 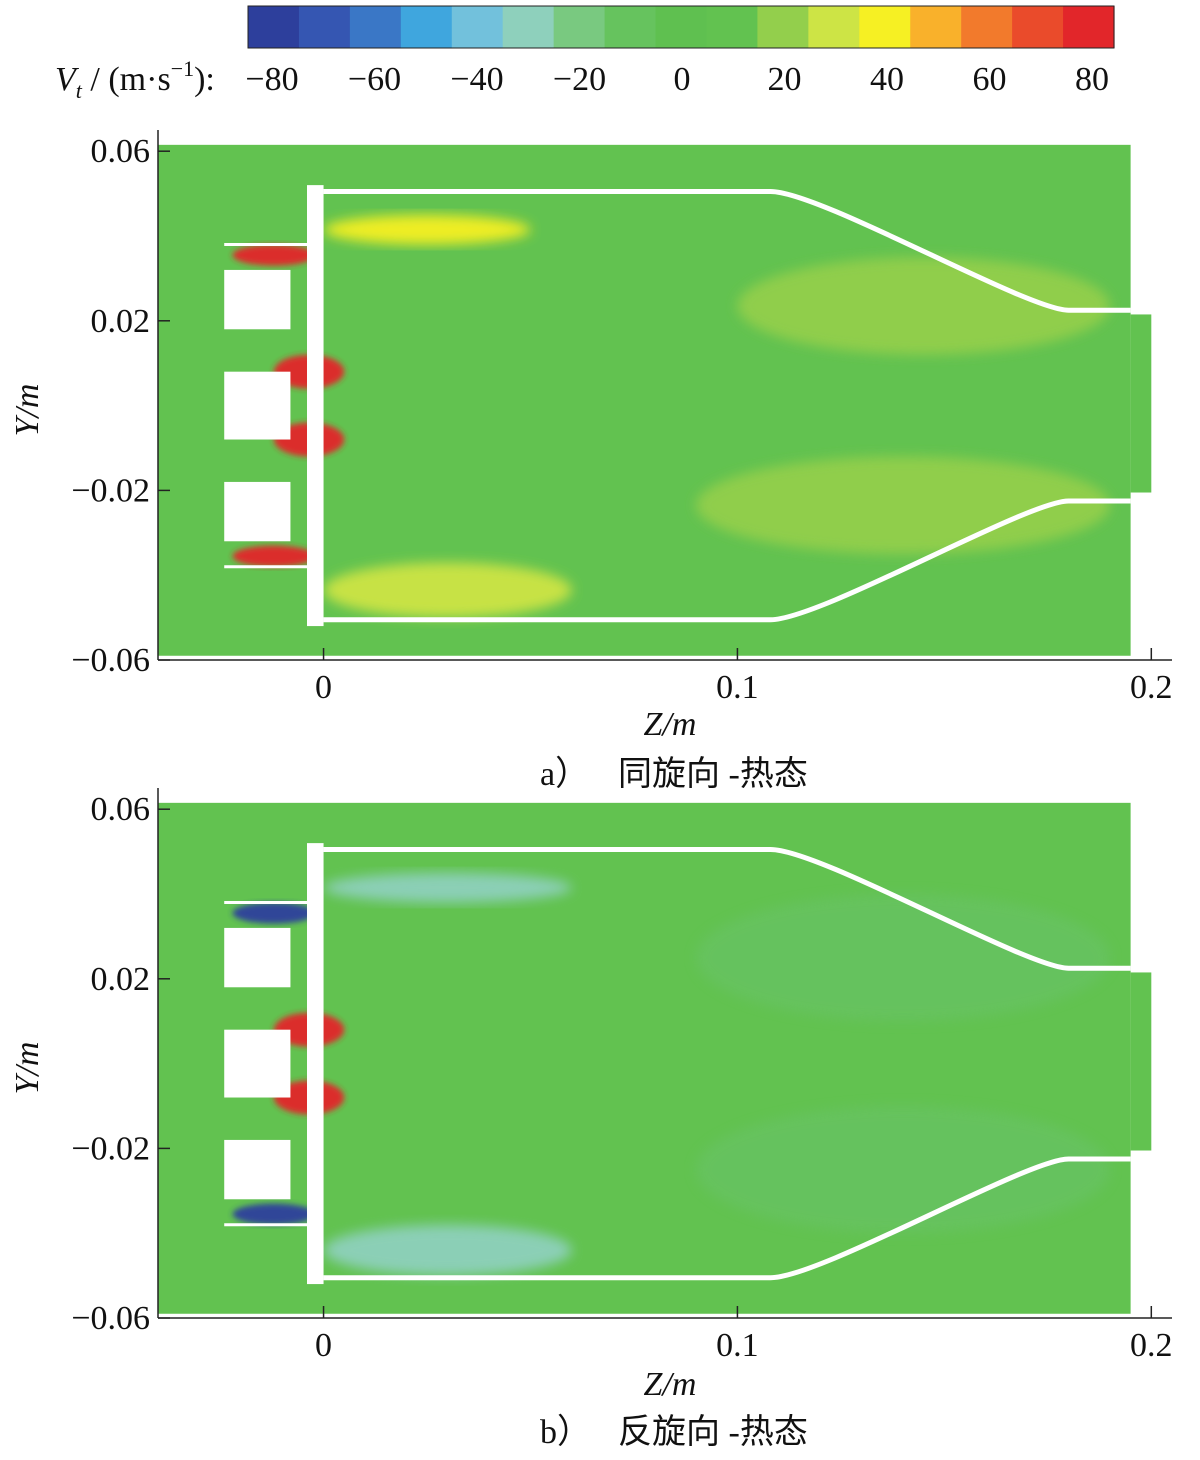 I want to click on colorbar-ticks: −80 −60 −40 −20 0 20 40 60 80, so click(x=677, y=79).